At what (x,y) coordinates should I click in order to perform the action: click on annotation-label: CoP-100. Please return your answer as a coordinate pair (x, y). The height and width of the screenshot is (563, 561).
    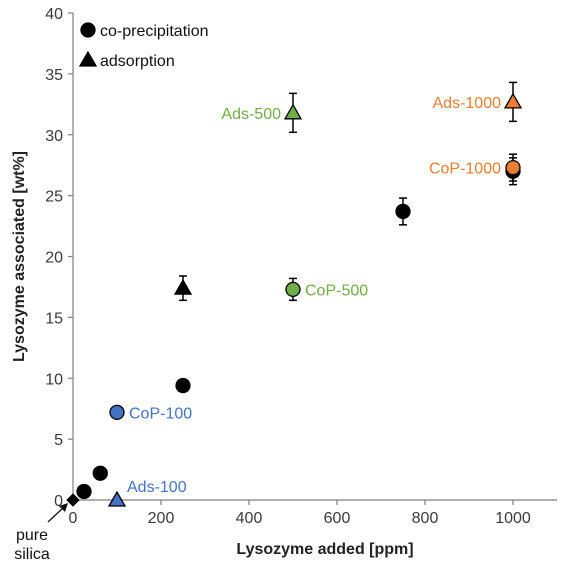
    Looking at the image, I should click on (160, 413).